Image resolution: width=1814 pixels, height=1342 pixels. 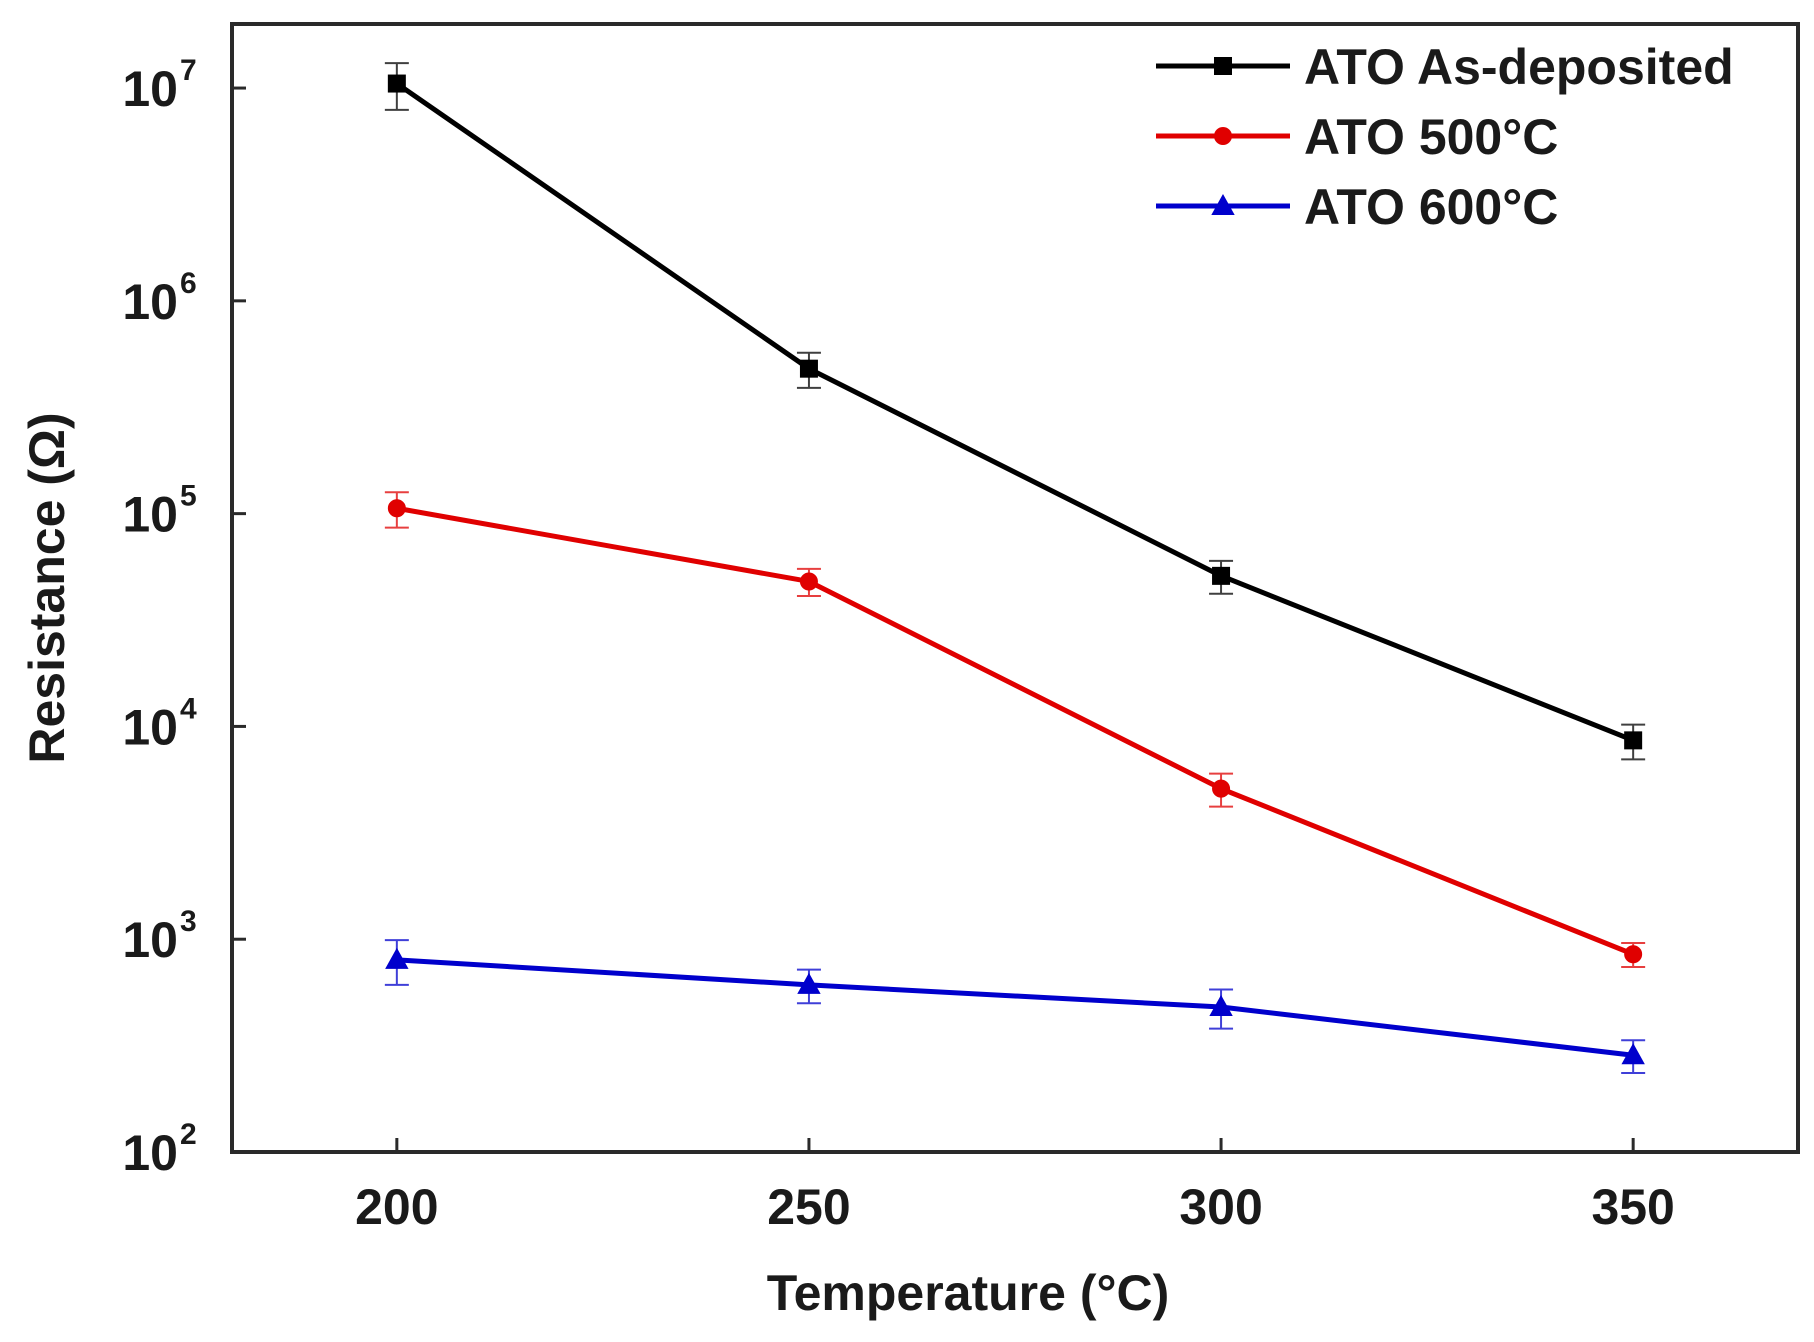 I want to click on x-axis-title: Temperature (°C), so click(x=968, y=1293).